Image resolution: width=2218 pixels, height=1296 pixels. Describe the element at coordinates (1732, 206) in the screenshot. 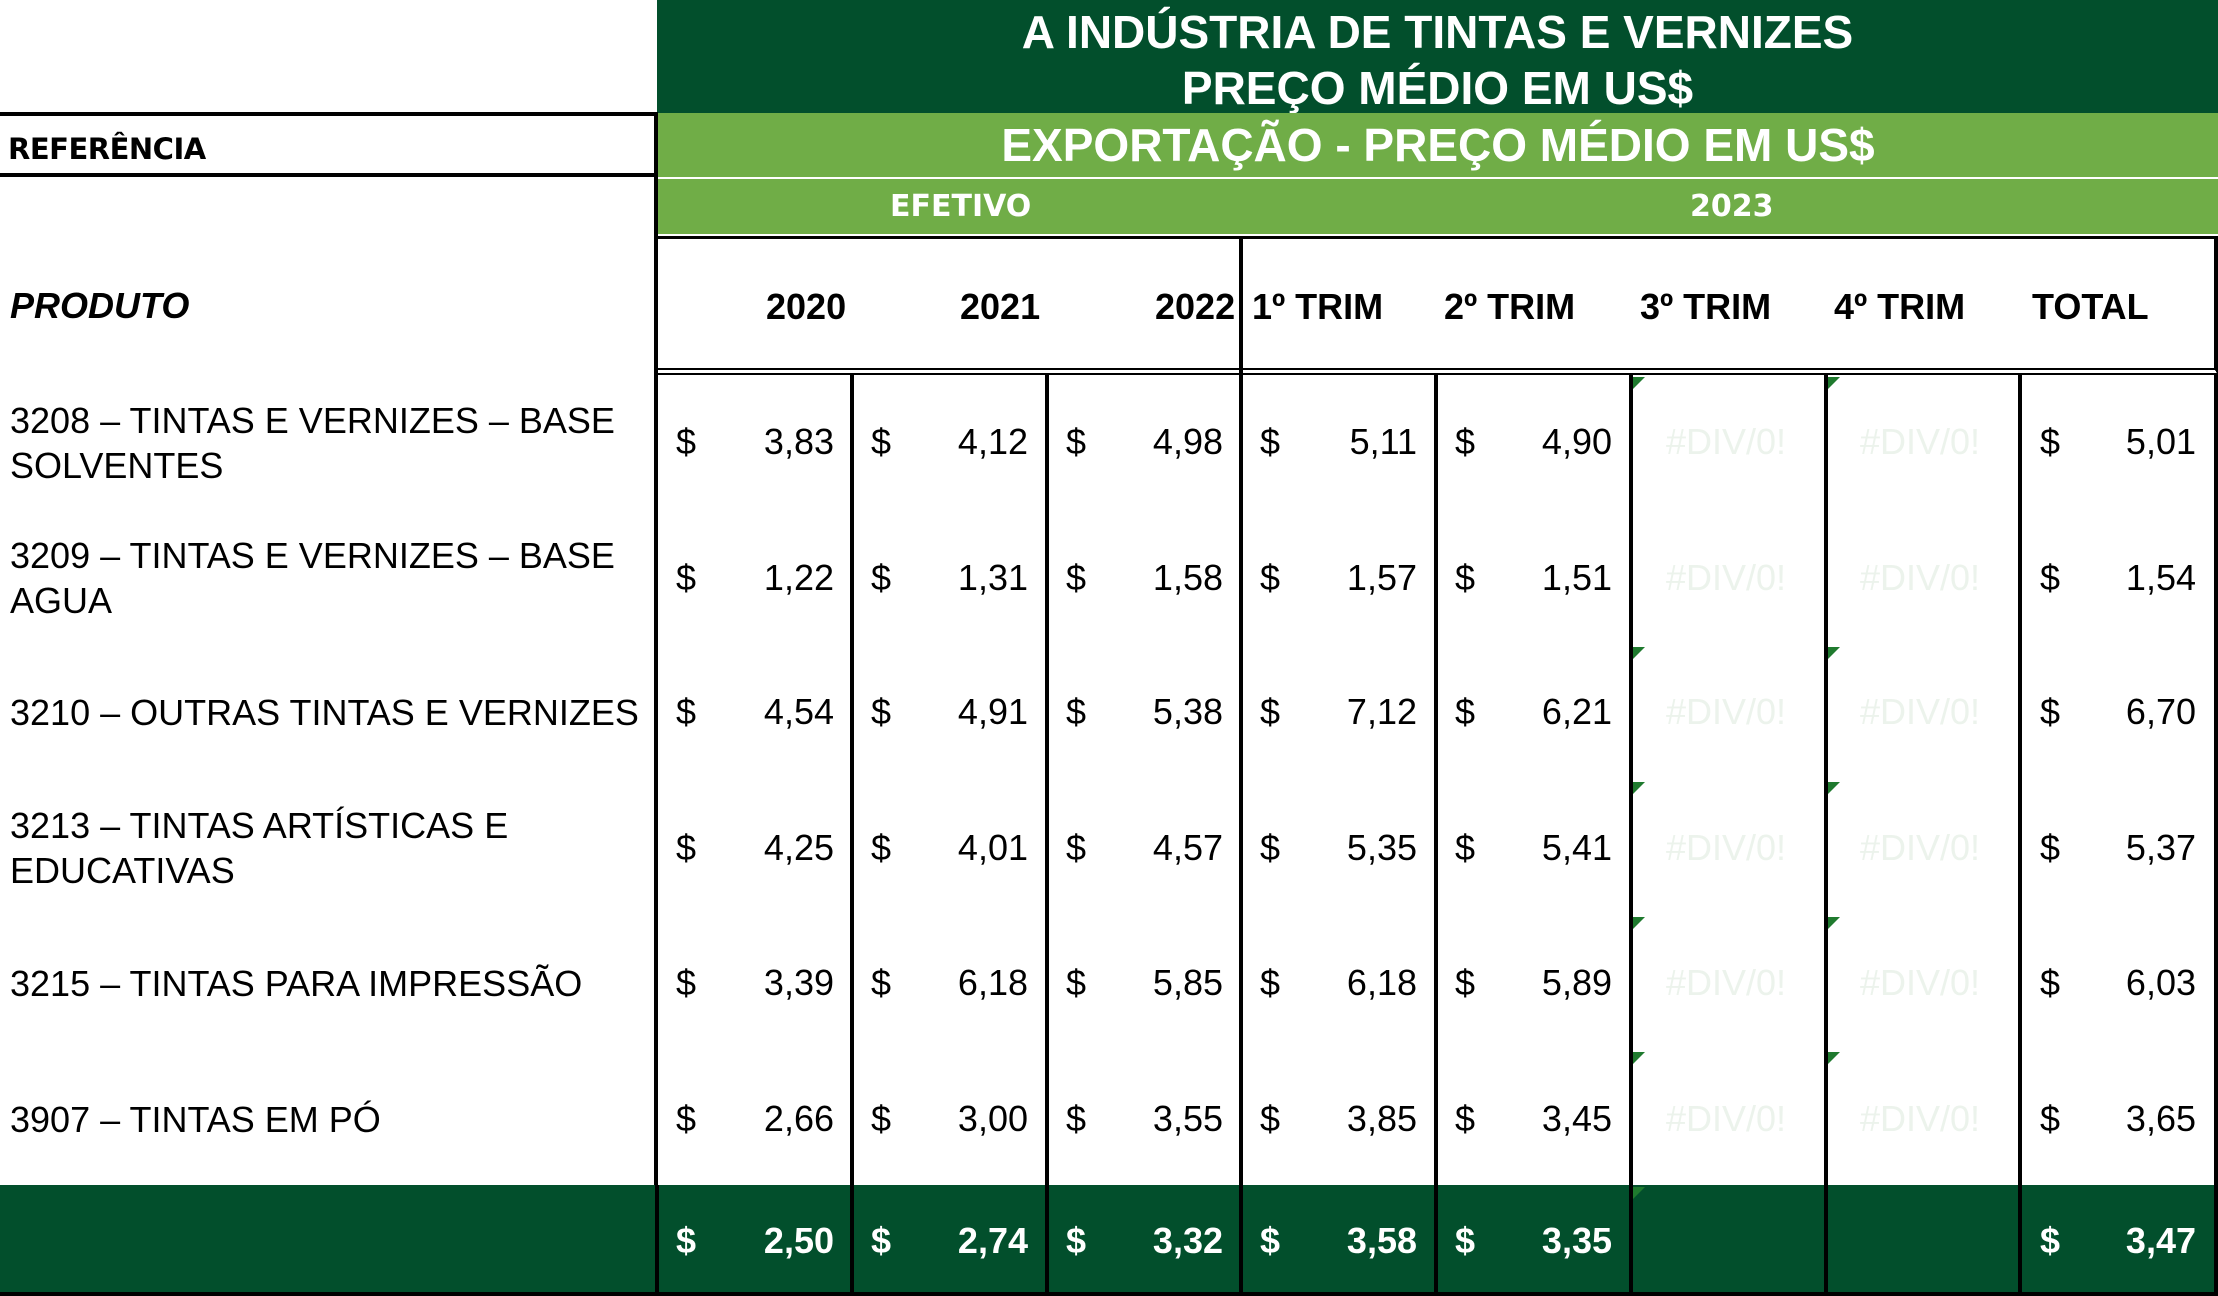

I see `group-header-year: 2023` at that location.